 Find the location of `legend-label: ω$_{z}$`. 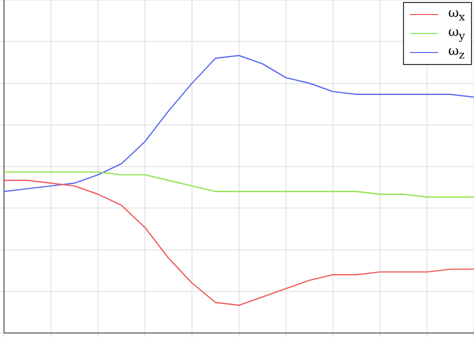

legend-label: ω$_{z}$ is located at coordinates (456, 53).